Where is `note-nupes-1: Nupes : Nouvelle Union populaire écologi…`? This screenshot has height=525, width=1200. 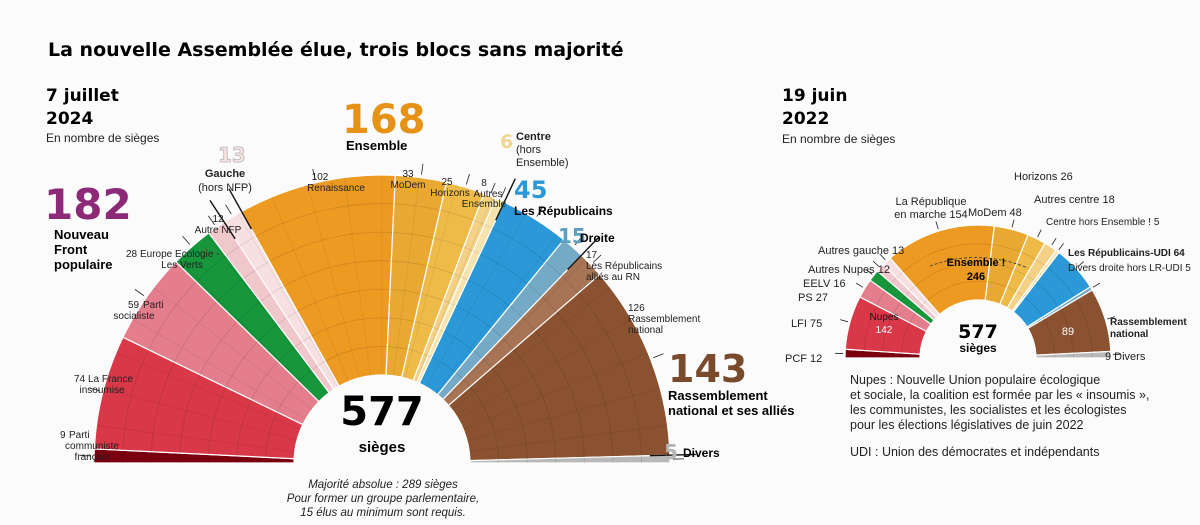
note-nupes-1: Nupes : Nouvelle Union populaire écologi… is located at coordinates (975, 380).